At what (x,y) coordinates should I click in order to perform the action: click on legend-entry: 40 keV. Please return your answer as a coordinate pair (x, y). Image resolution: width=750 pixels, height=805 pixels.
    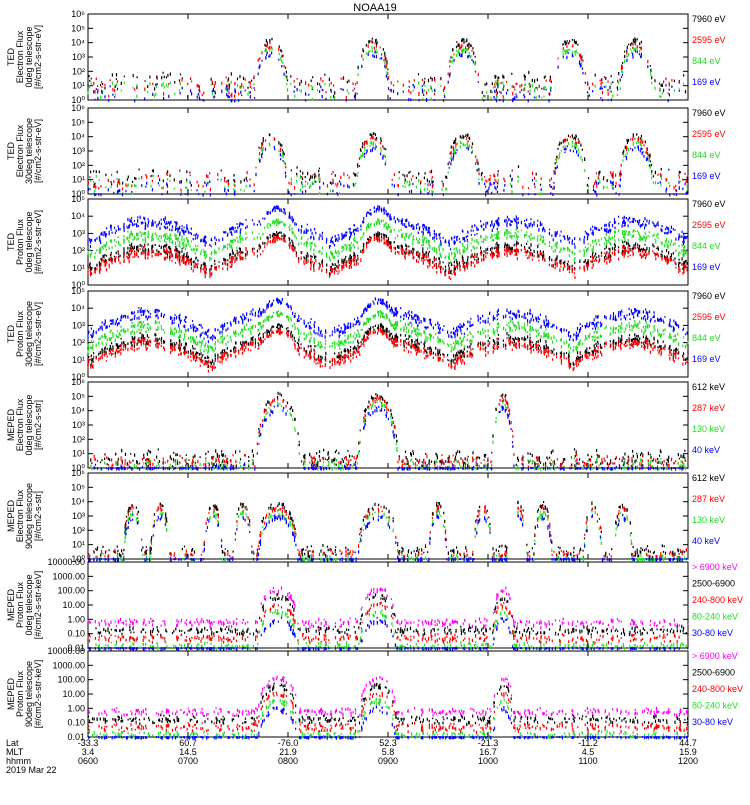
    Looking at the image, I should click on (706, 541).